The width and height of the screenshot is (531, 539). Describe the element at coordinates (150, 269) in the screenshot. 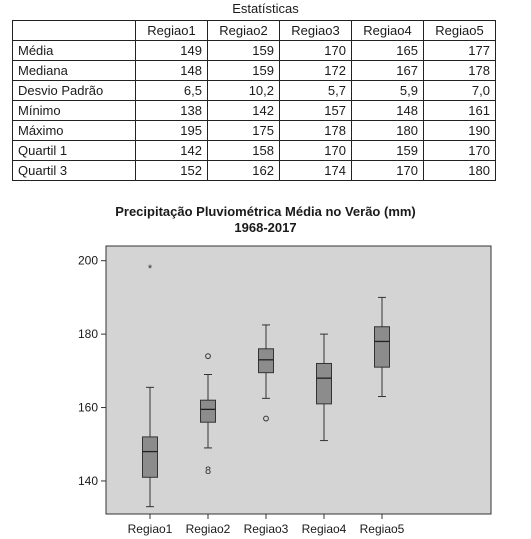

I see `outlier-mark: *` at that location.